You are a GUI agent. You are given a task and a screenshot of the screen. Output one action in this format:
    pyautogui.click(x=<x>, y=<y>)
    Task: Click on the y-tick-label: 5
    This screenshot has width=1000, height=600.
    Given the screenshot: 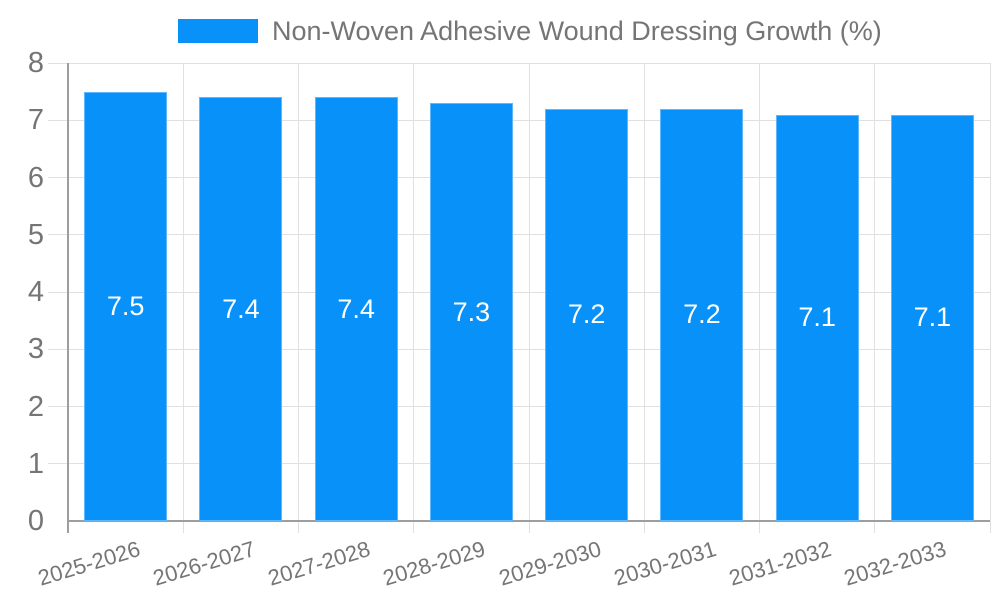 What is the action you would take?
    pyautogui.click(x=35, y=234)
    